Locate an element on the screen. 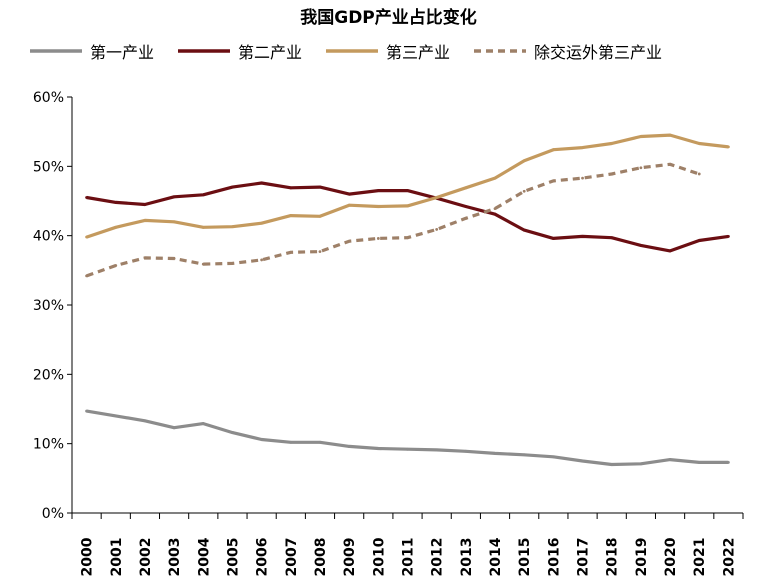  y-tick-label: 40% is located at coordinates (48, 237).